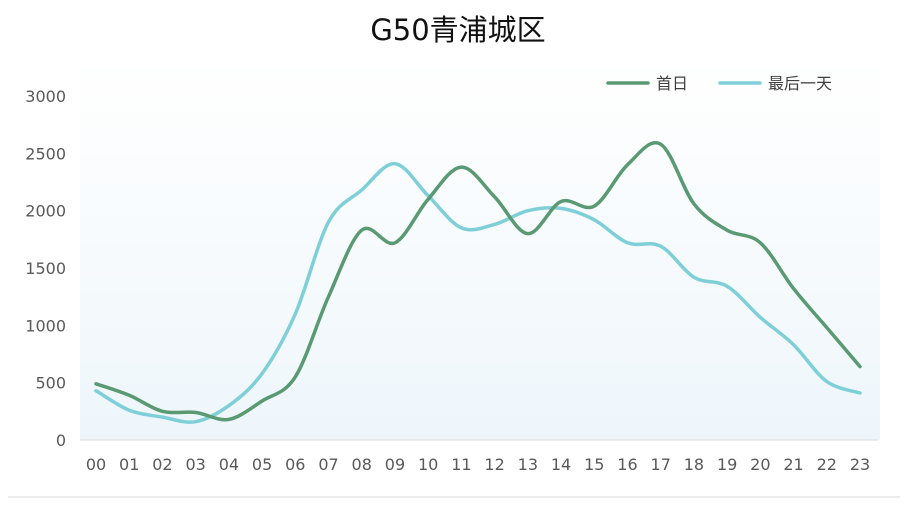 The height and width of the screenshot is (506, 908). What do you see at coordinates (129, 464) in the screenshot?
I see `x-tick-label: 01` at bounding box center [129, 464].